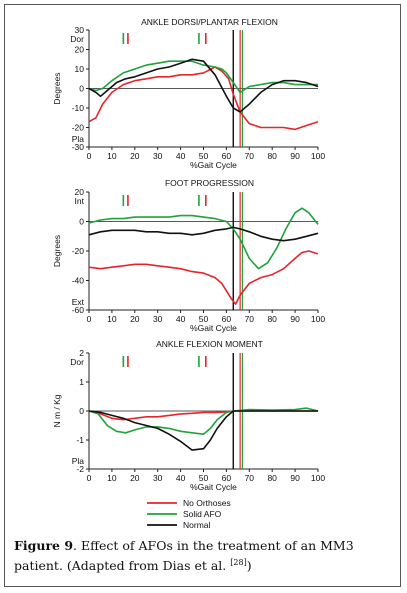  Describe the element at coordinates (80, 69) in the screenshot. I see `y-tick-label: 10` at that location.